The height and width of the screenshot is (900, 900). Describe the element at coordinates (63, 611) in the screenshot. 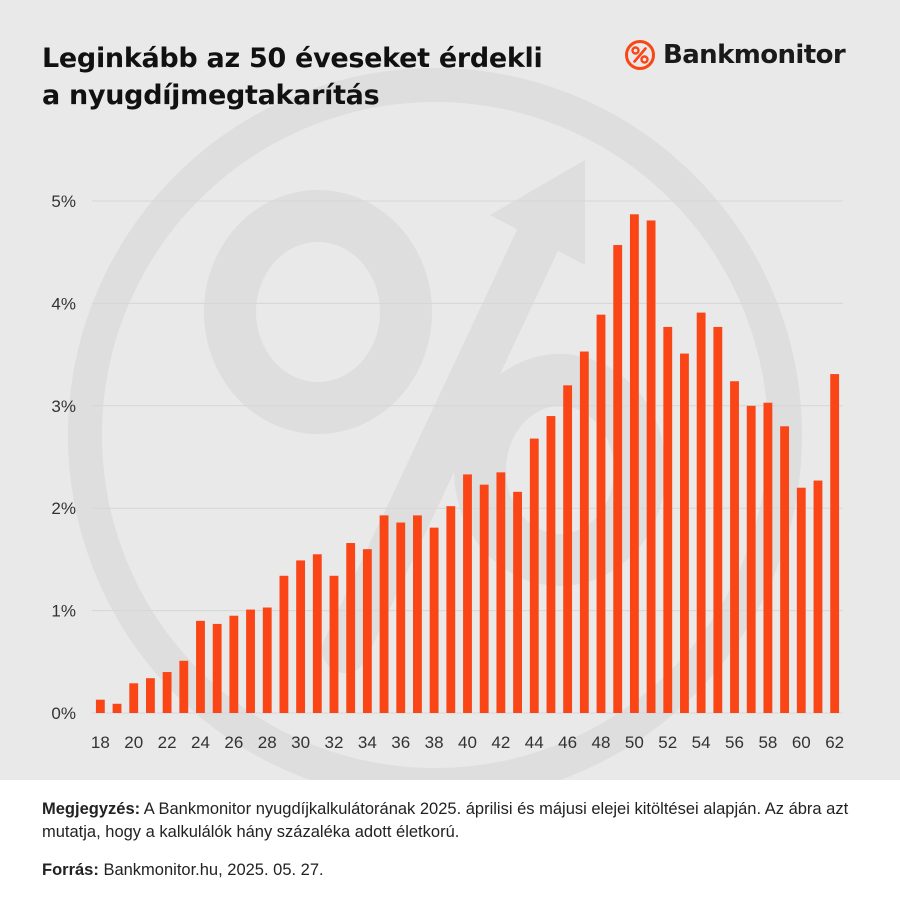

I see `y-tick-label: 1%` at that location.